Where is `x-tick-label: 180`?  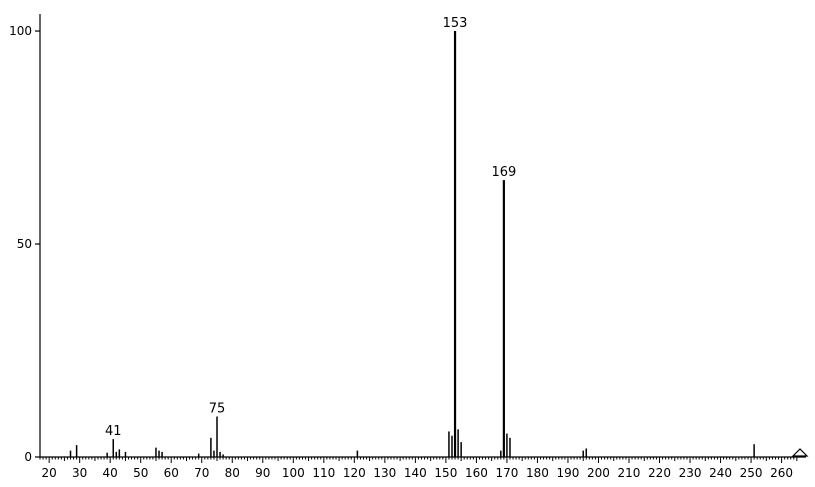 x-tick-label: 180 is located at coordinates (537, 473).